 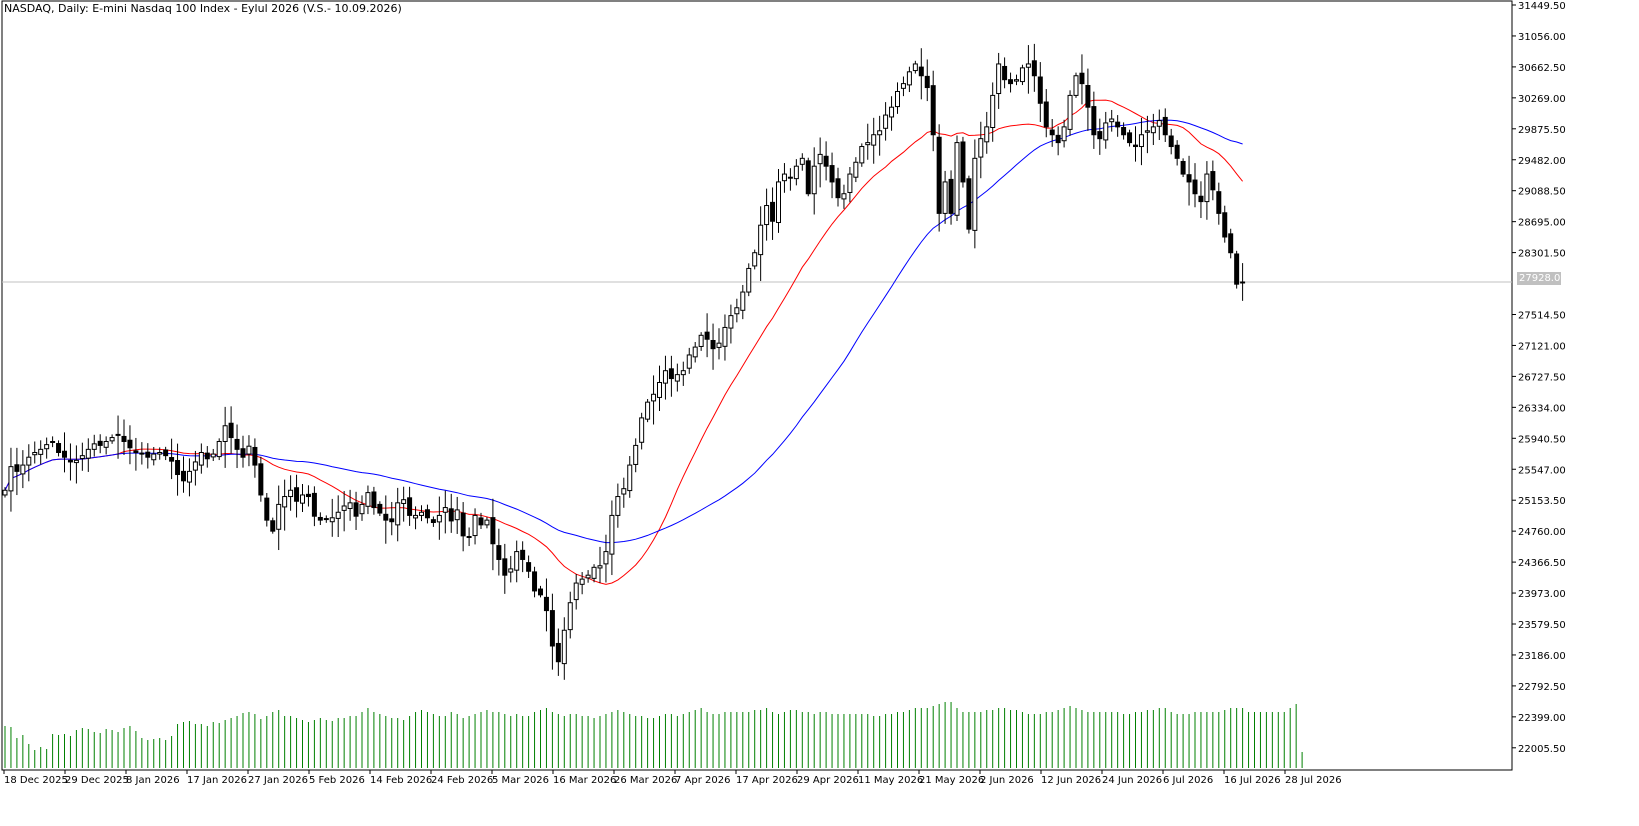 What do you see at coordinates (1542, 377) in the screenshot?
I see `y-tick-label: 26727.50` at bounding box center [1542, 377].